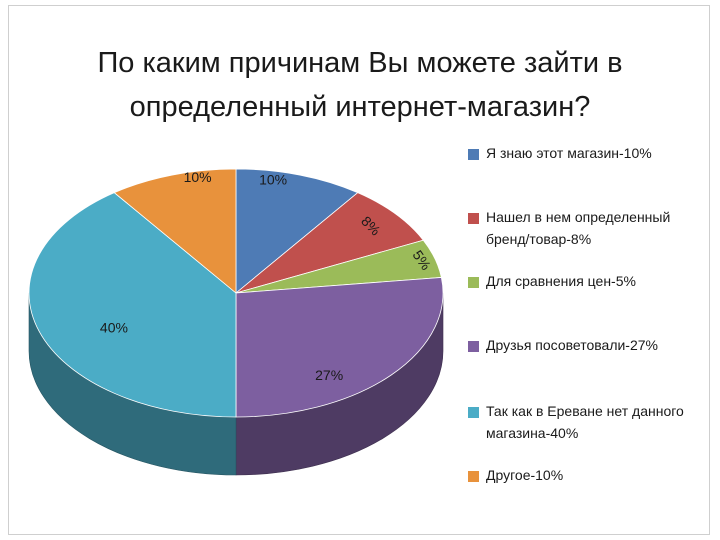 The image size is (720, 540). What do you see at coordinates (273, 179) in the screenshot?
I see `pie-data-label-1: 10%` at bounding box center [273, 179].